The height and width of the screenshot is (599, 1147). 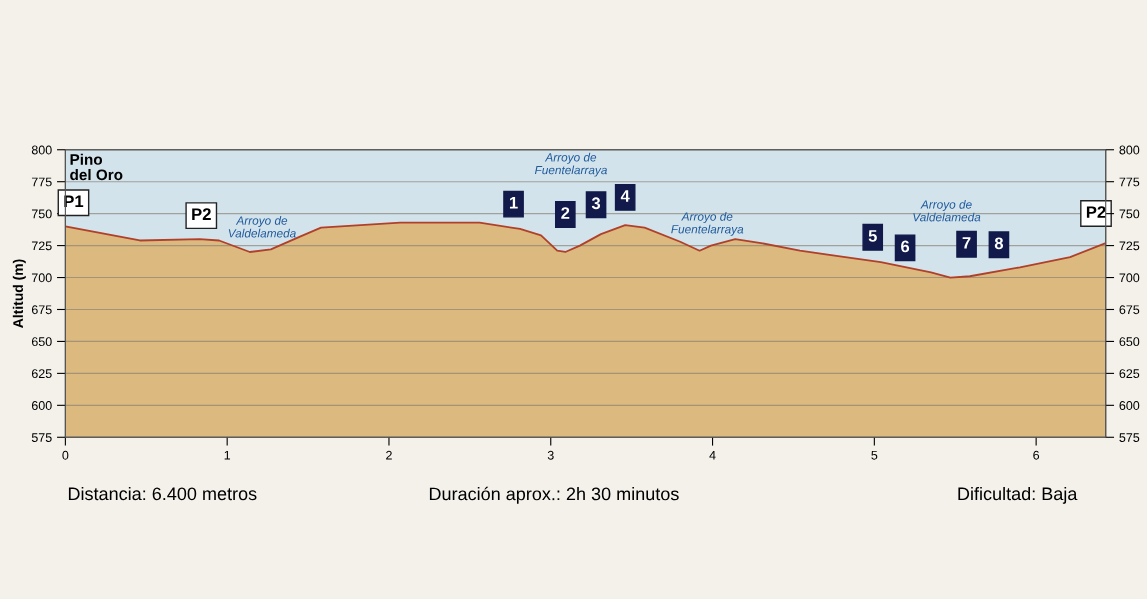 What do you see at coordinates (1129, 437) in the screenshot?
I see `y2-tick-label: 575` at bounding box center [1129, 437].